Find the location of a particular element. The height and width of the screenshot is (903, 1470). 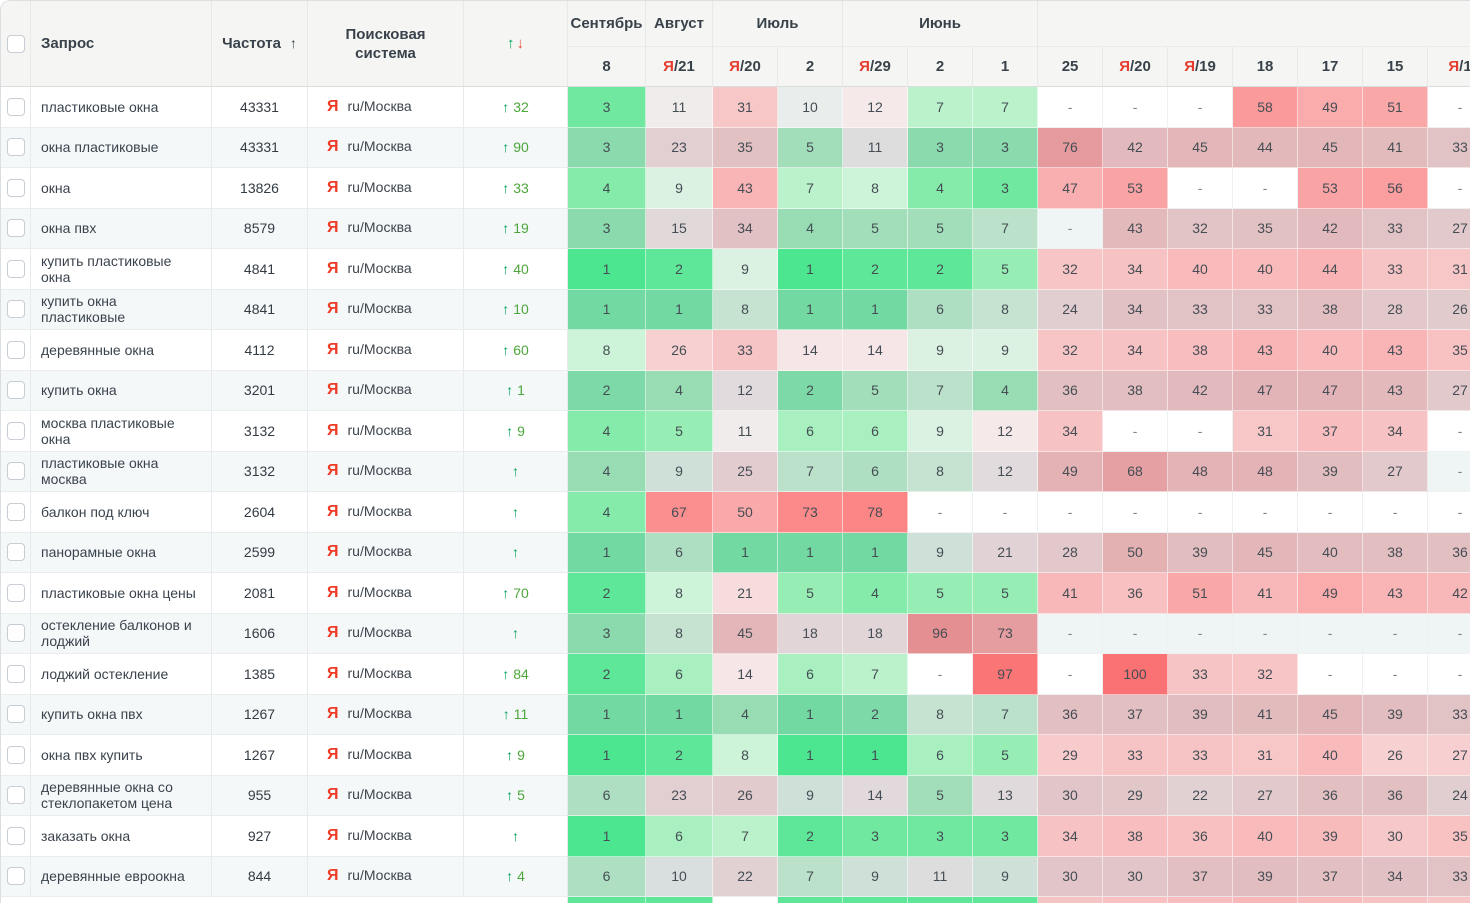

query-text: остекление балконов и лоджий is located at coordinates (116, 633).